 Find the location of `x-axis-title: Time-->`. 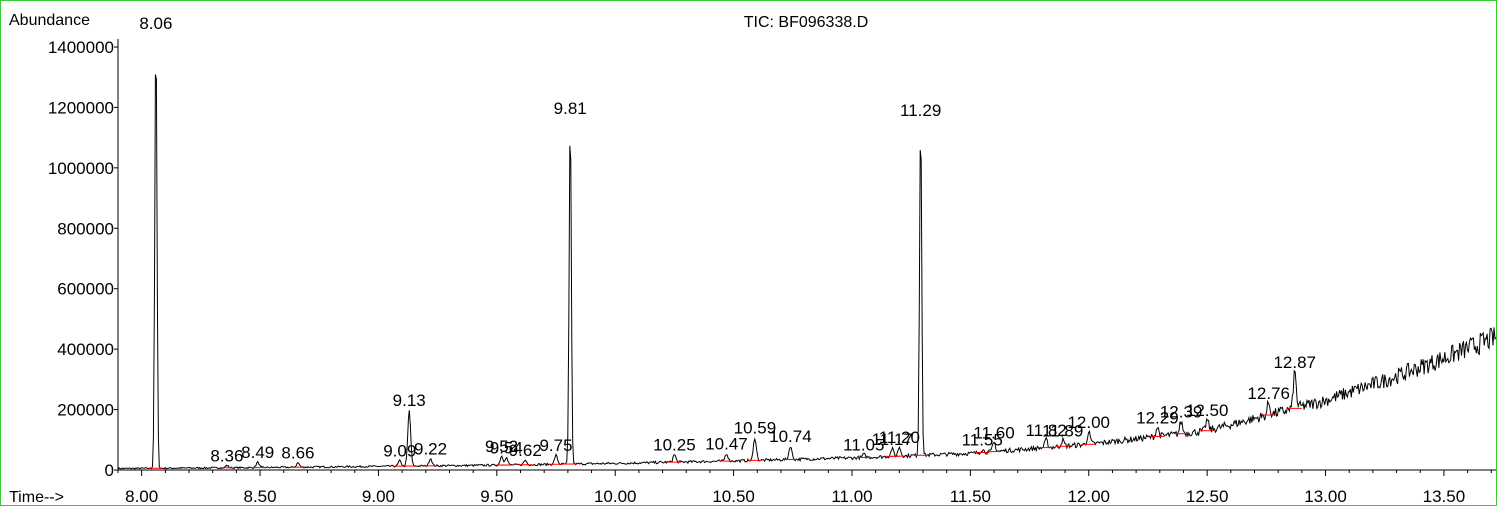

x-axis-title: Time--> is located at coordinates (36, 497).